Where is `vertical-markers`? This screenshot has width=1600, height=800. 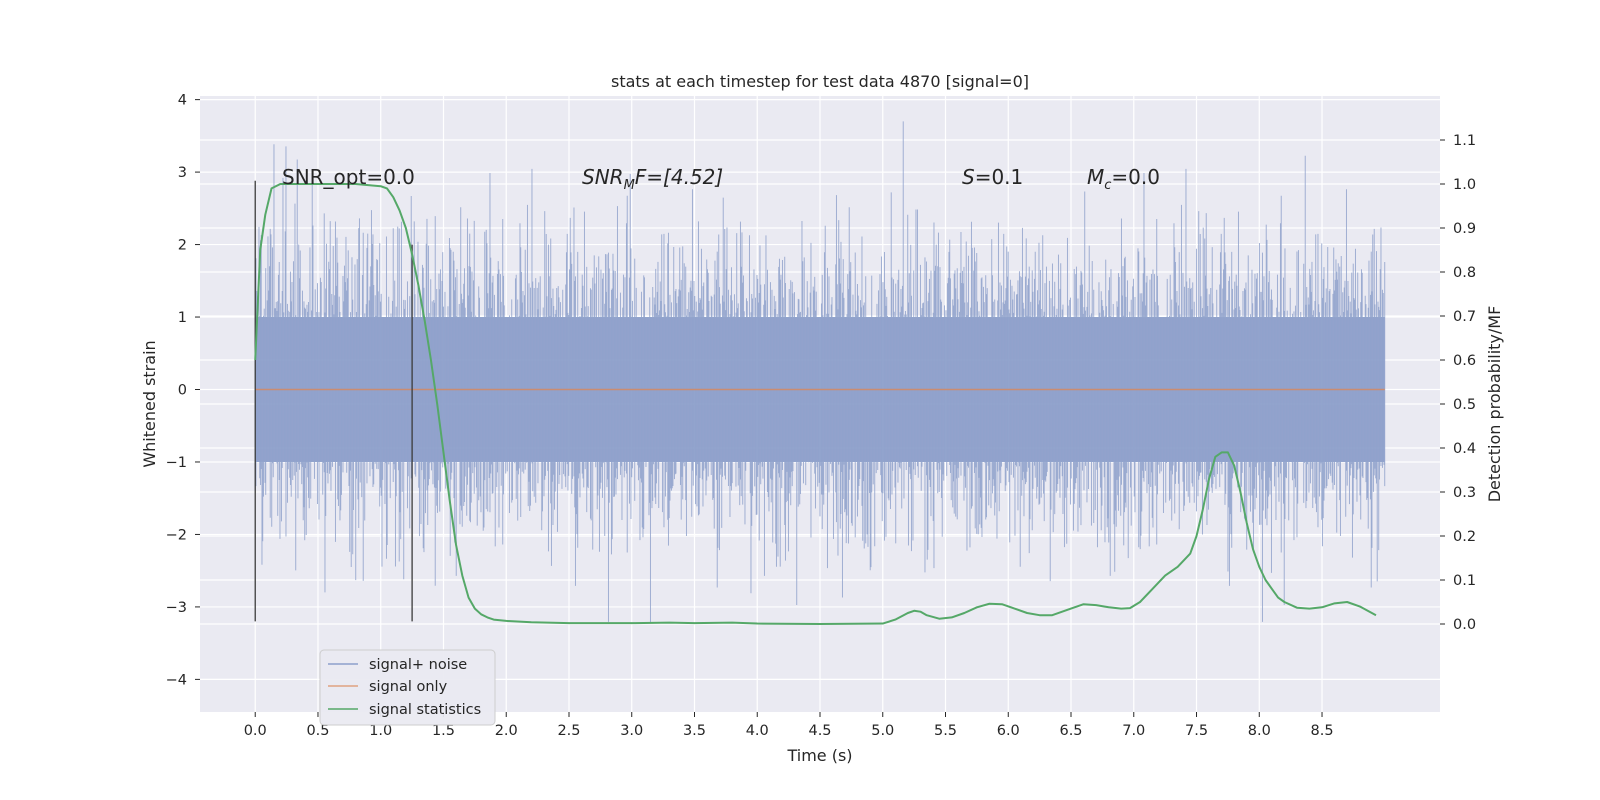 vertical-markers is located at coordinates (333, 401).